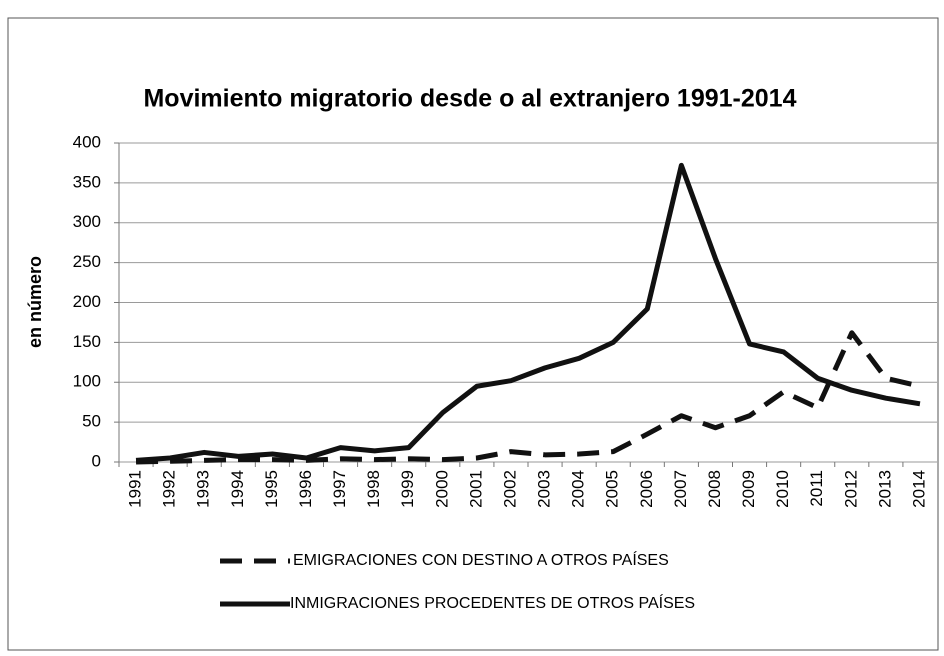 The image size is (944, 656). Describe the element at coordinates (96, 460) in the screenshot. I see `y-tick-label: 0` at that location.